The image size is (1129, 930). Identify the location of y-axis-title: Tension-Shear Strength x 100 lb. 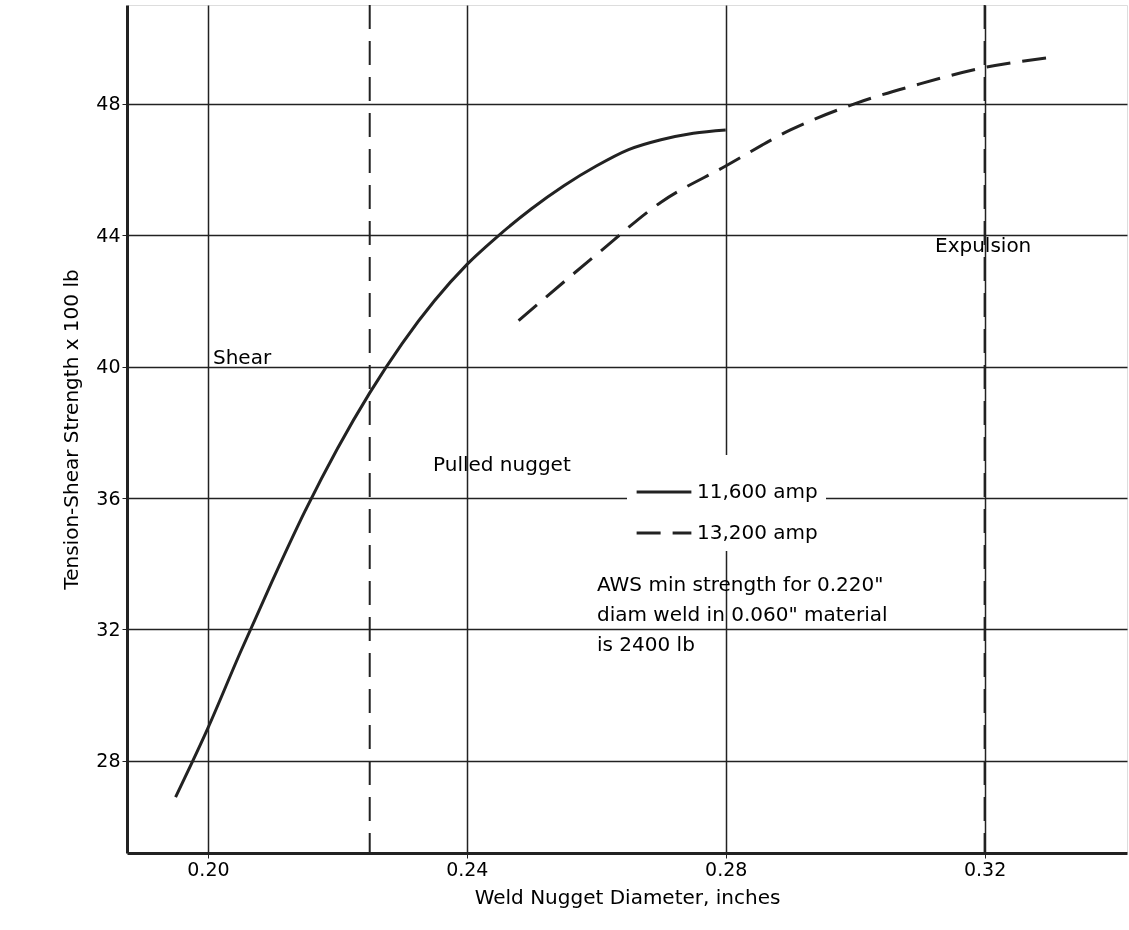
(71, 430).